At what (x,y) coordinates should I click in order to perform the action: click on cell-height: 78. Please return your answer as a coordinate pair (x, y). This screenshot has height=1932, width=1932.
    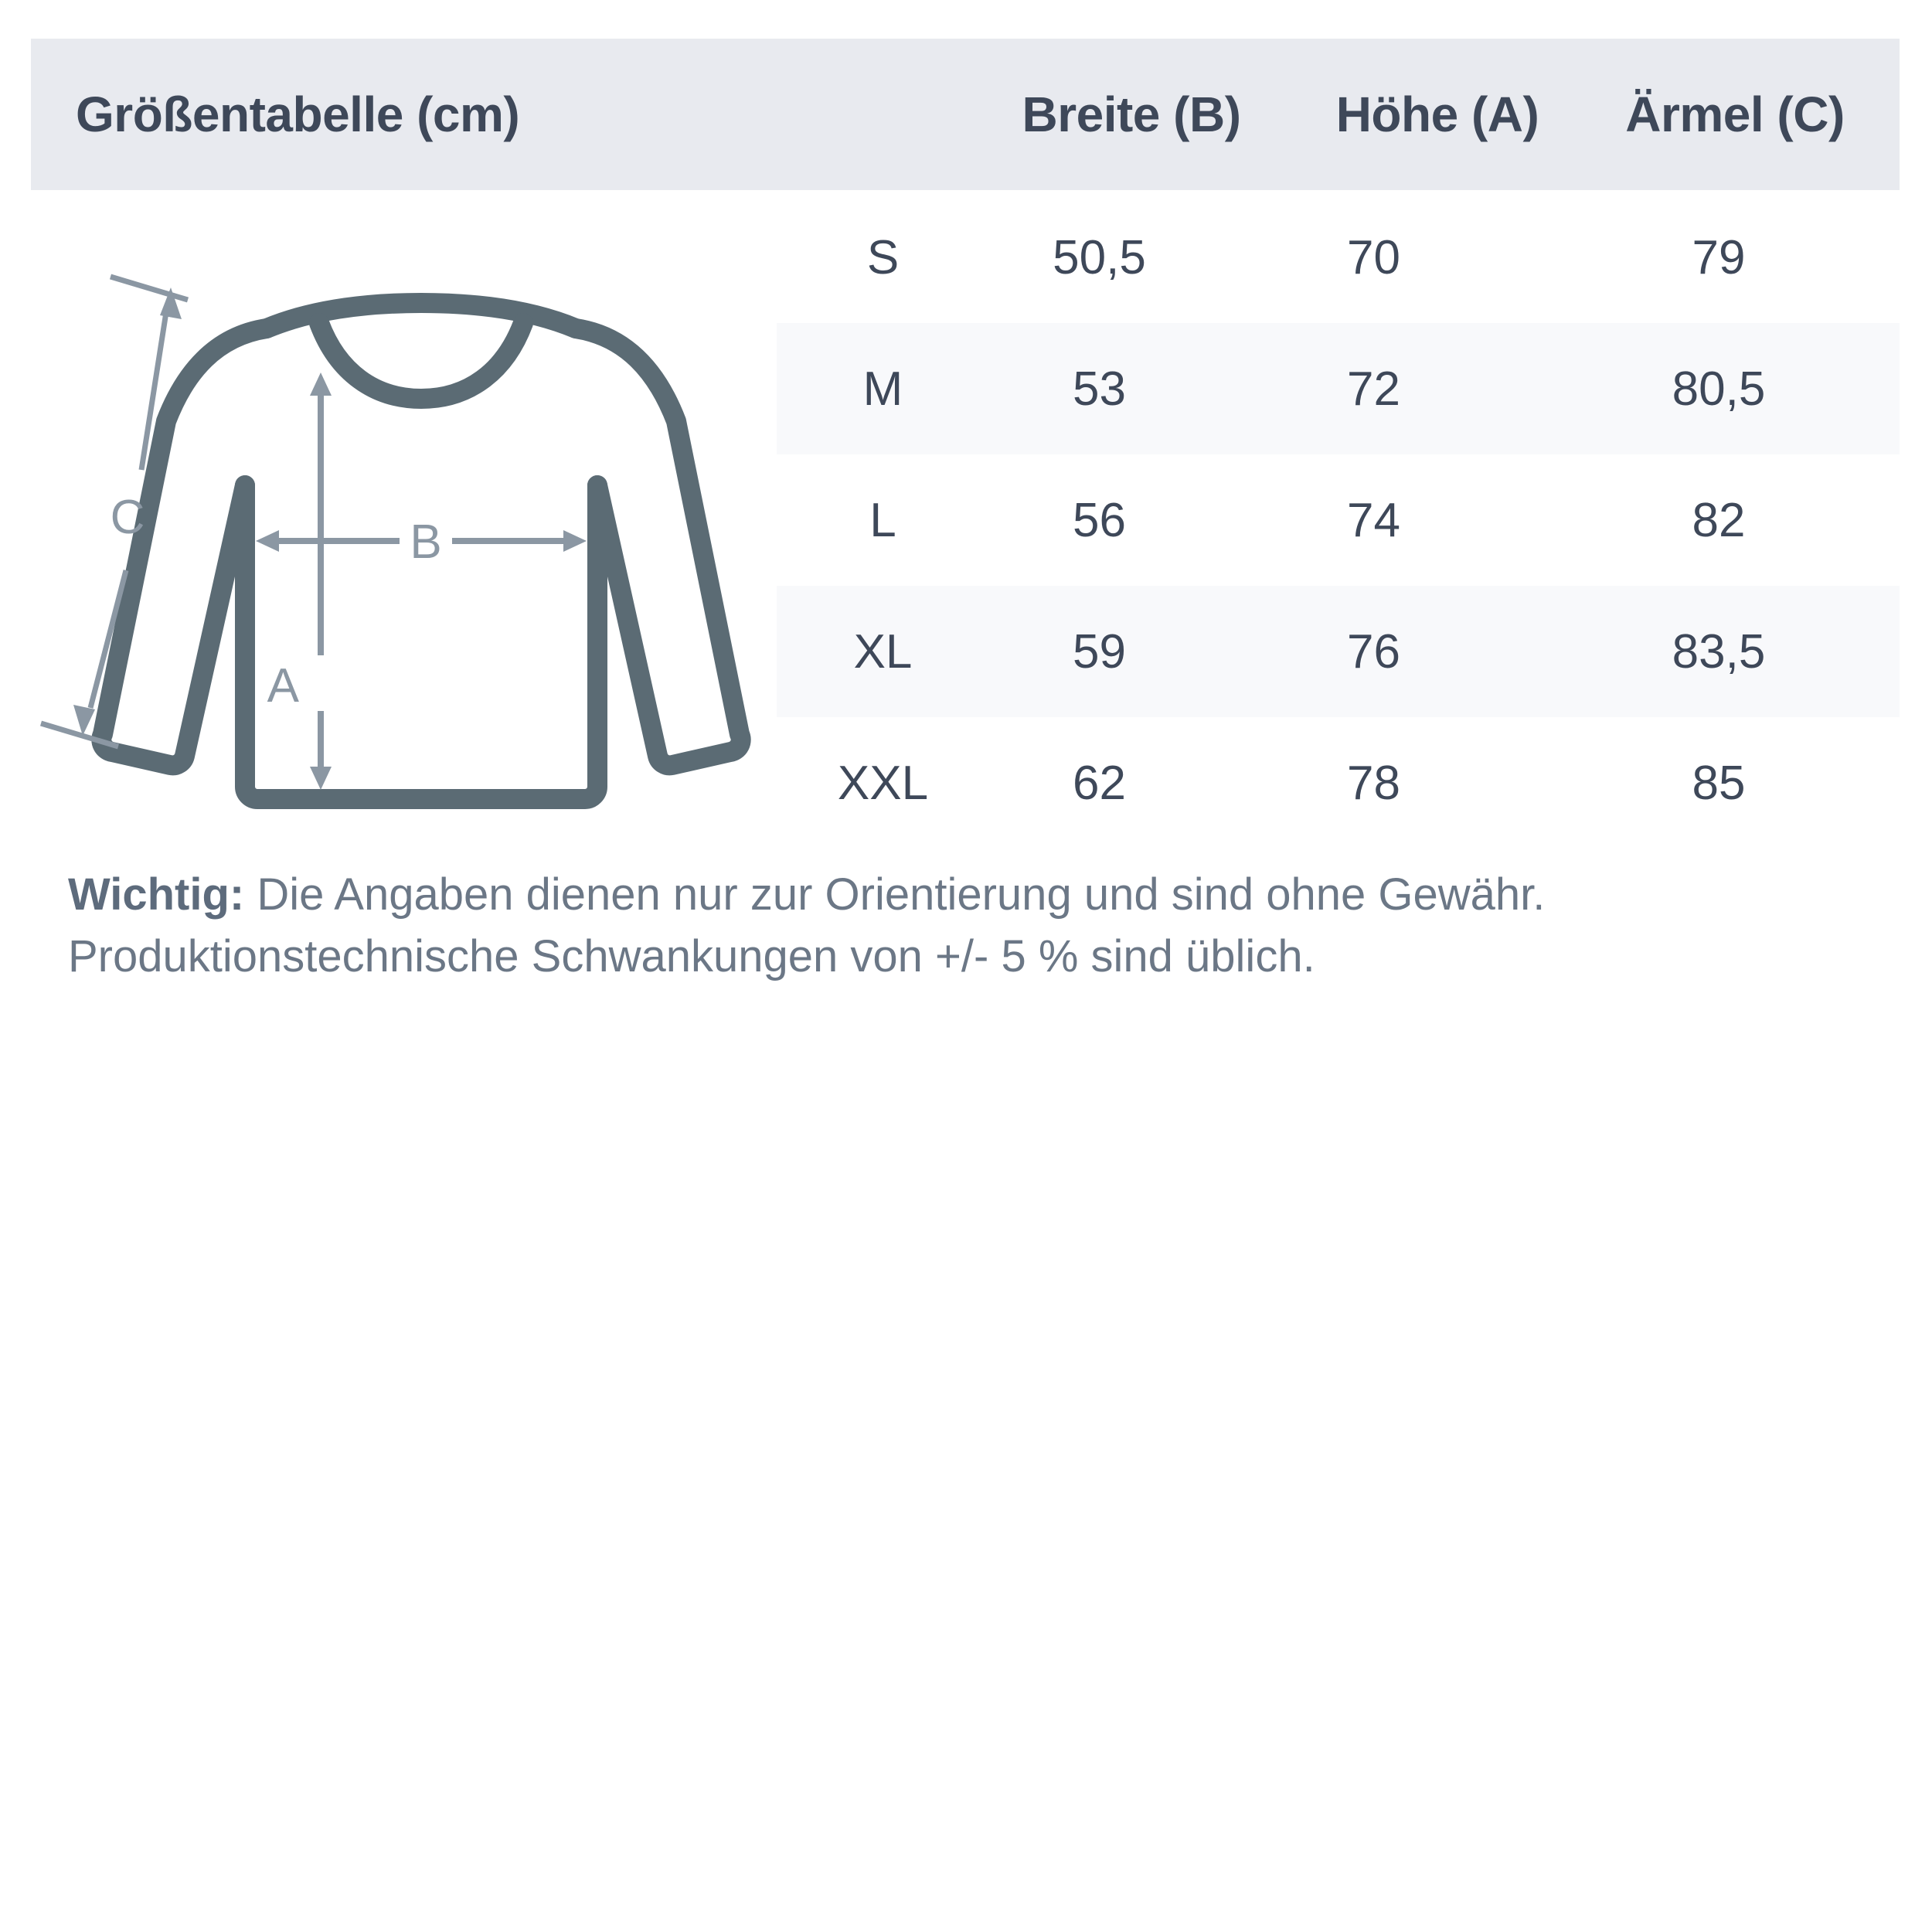
    Looking at the image, I should click on (1374, 783).